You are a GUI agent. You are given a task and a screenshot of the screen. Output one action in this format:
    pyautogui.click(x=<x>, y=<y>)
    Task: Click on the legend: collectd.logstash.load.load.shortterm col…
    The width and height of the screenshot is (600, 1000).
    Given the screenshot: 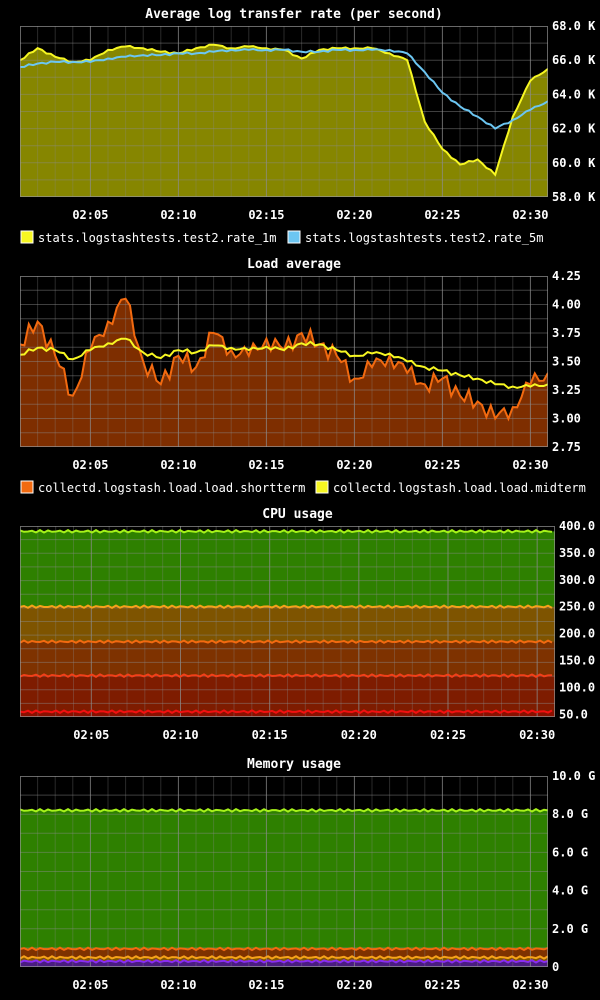 What is the action you would take?
    pyautogui.click(x=303, y=487)
    